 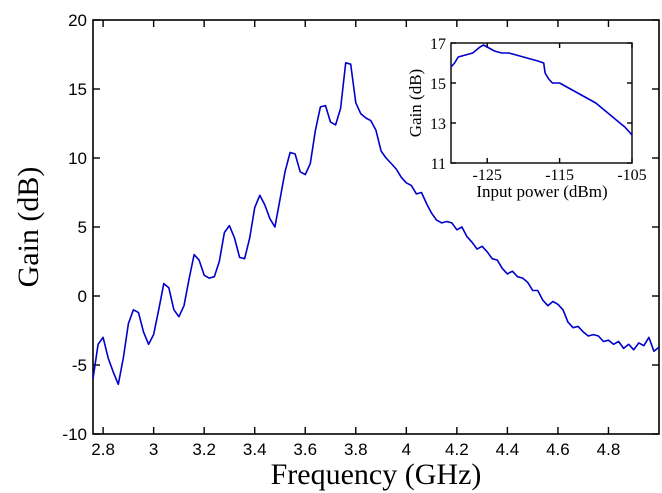 I want to click on main-x-tick-label: 3.2, so click(x=204, y=449).